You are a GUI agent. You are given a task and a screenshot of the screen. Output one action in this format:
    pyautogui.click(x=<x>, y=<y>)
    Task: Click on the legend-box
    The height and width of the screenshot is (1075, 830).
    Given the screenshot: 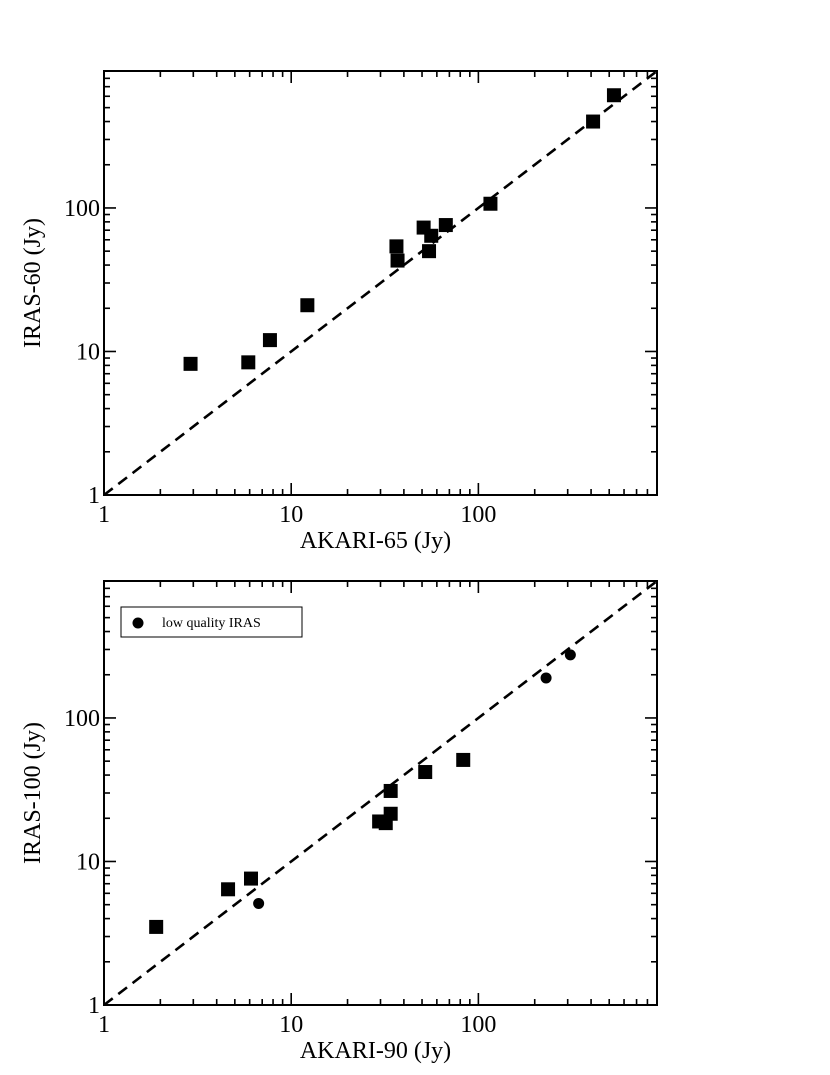 What is the action you would take?
    pyautogui.click(x=211, y=622)
    